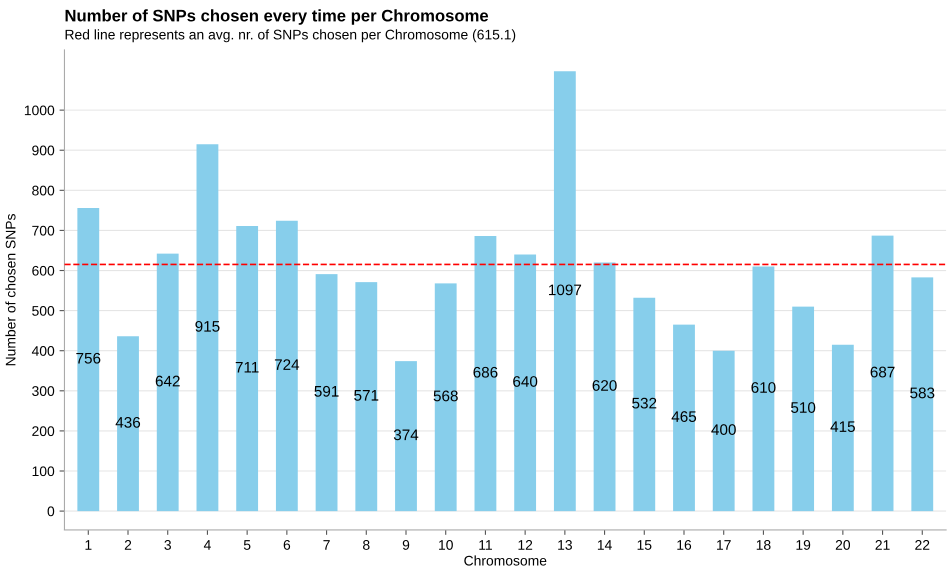 The image size is (948, 568). Describe the element at coordinates (43, 471) in the screenshot. I see `y-tick-label: 100` at that location.